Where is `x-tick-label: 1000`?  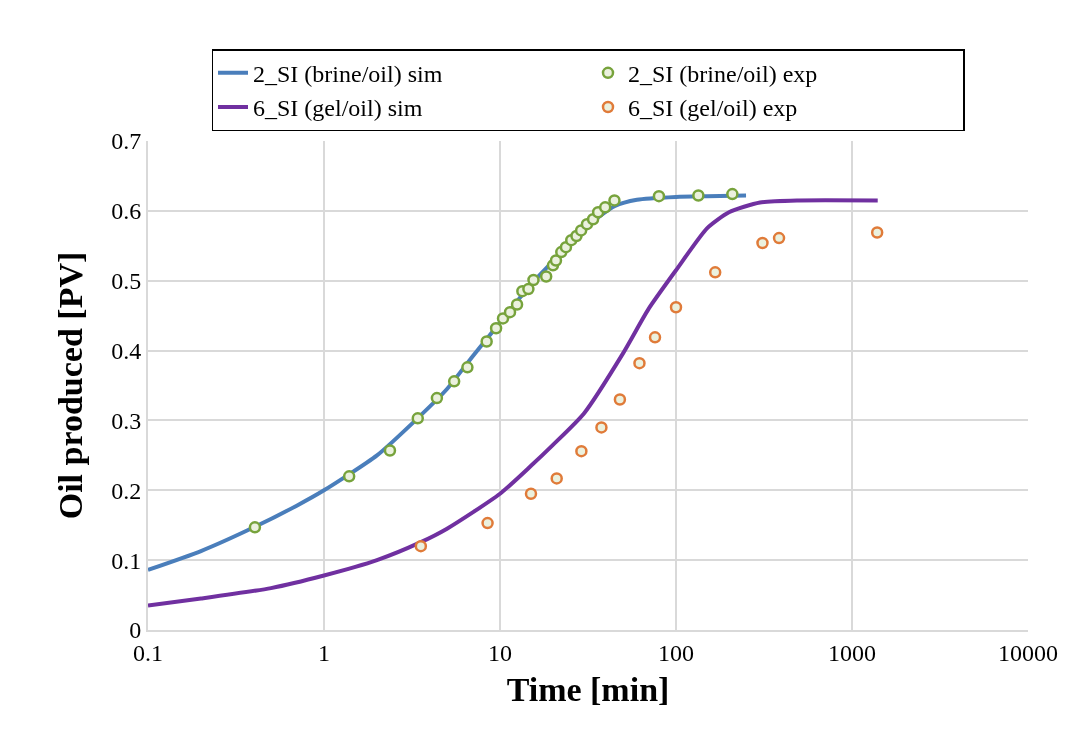
x-tick-label: 1000 is located at coordinates (852, 652).